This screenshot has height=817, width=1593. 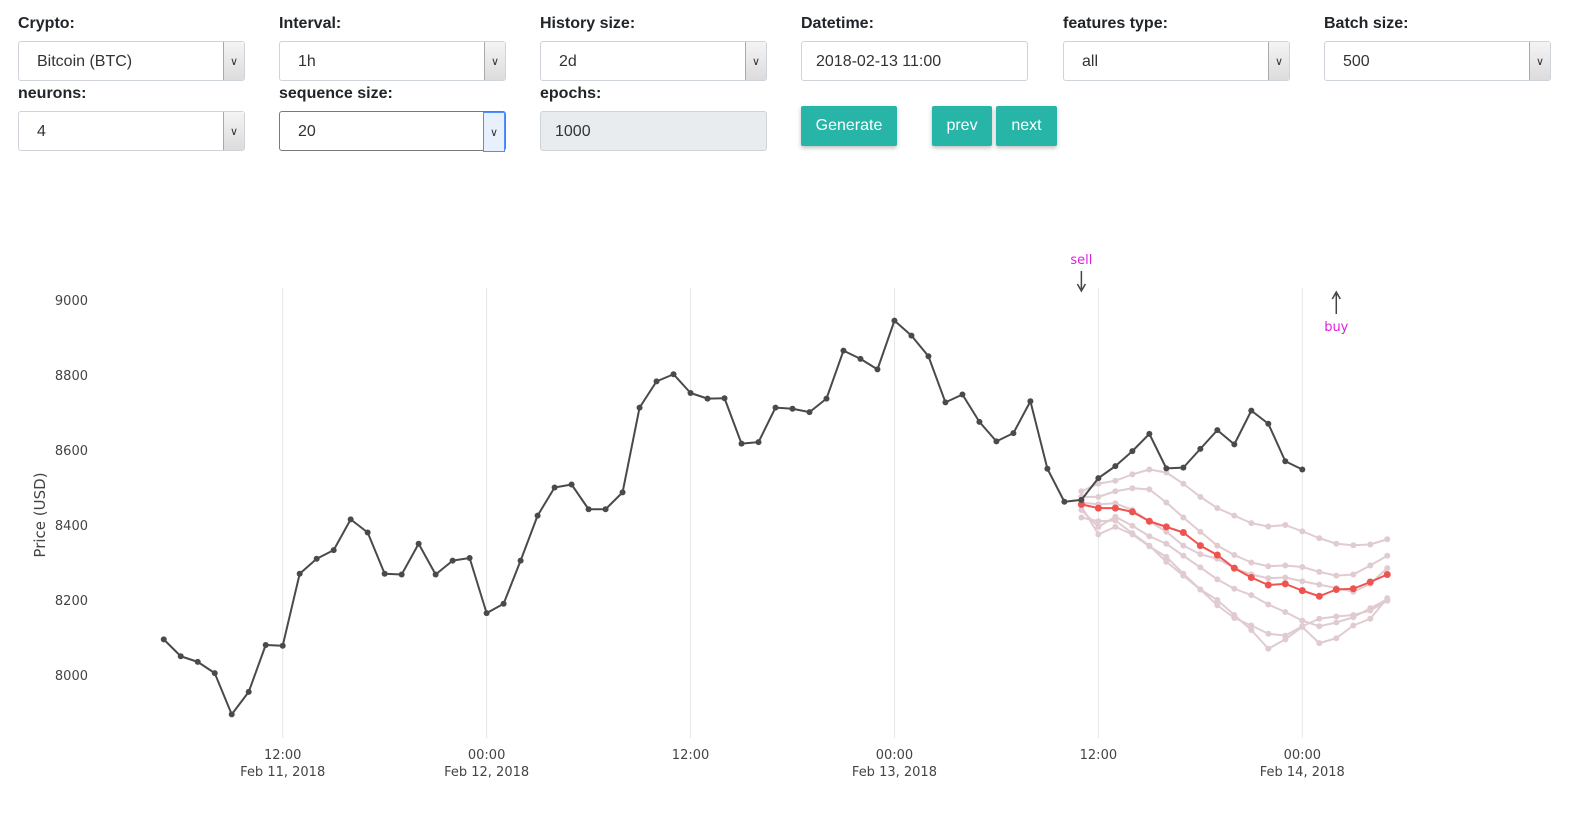 What do you see at coordinates (71, 301) in the screenshot?
I see `y-tick-label: 9000` at bounding box center [71, 301].